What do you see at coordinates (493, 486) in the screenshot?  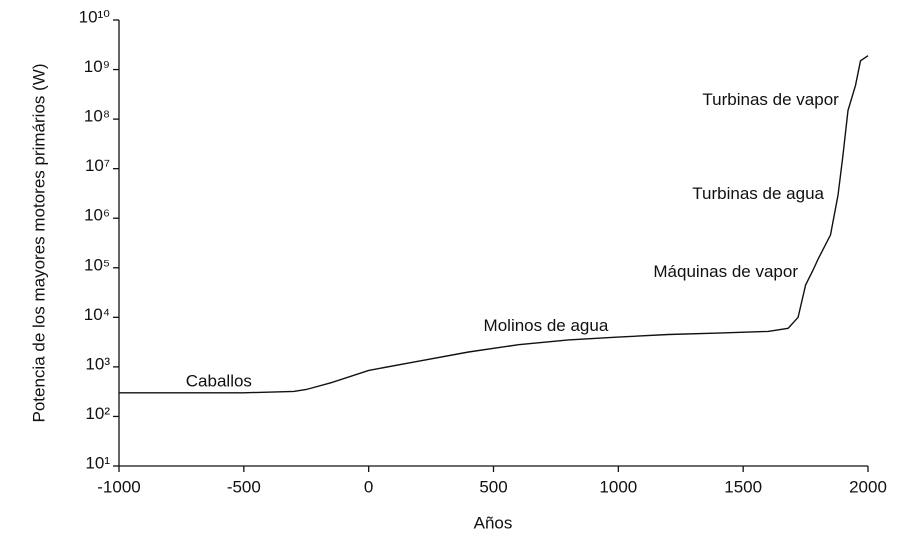 I see `x-tick-label: 500` at bounding box center [493, 486].